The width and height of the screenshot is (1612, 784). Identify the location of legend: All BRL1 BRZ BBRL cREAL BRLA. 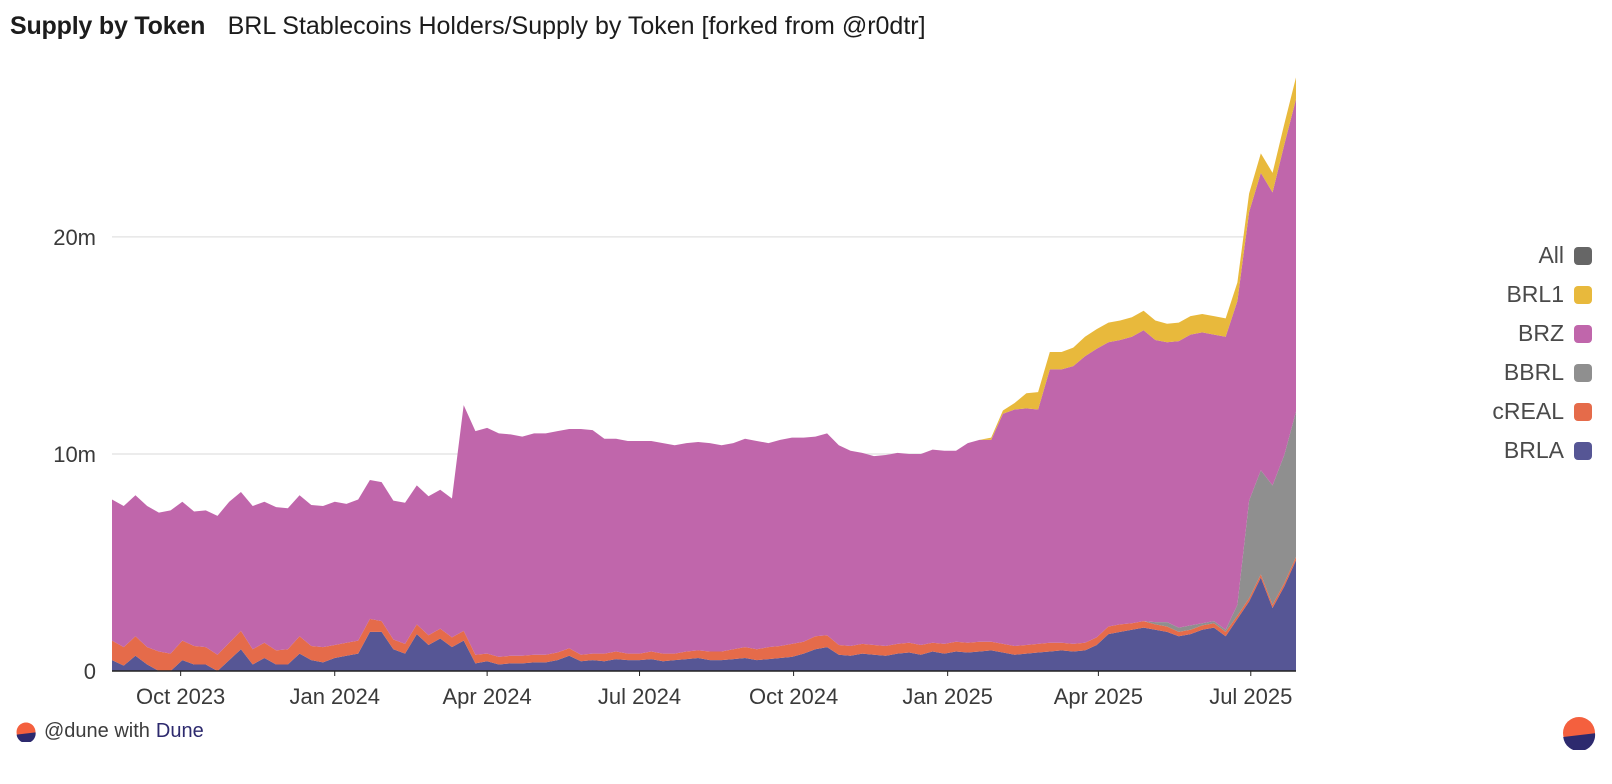
(1542, 353).